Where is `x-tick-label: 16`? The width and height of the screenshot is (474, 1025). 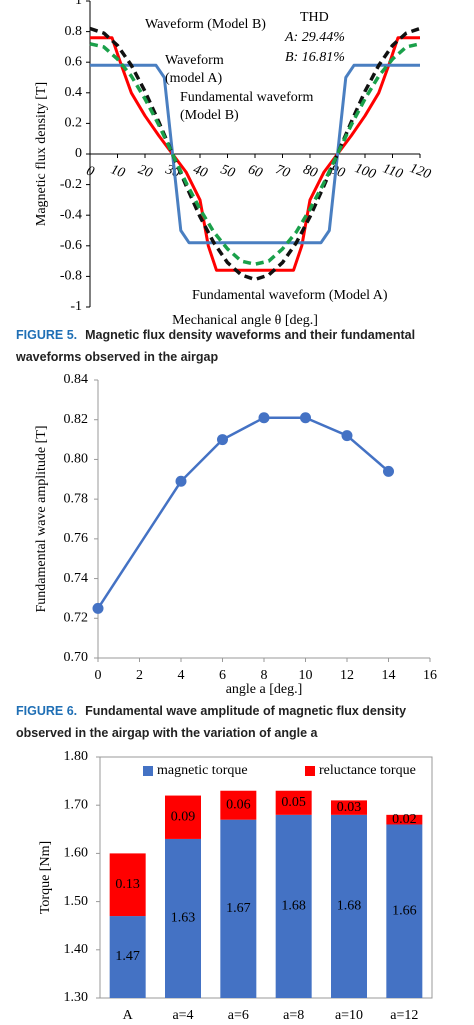
x-tick-label: 16 is located at coordinates (430, 675).